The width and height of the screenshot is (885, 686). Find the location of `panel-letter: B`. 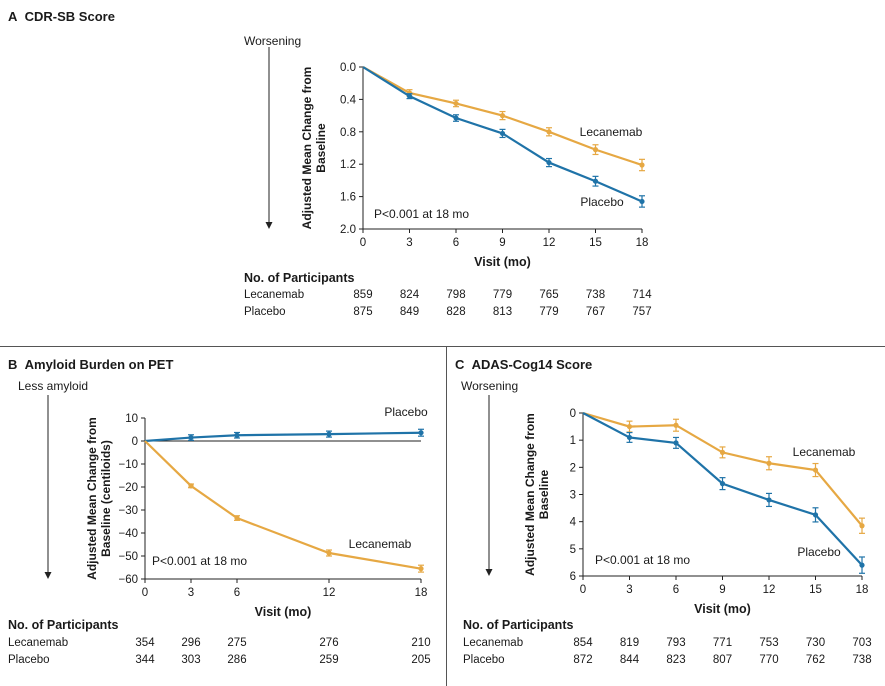

panel-letter: B is located at coordinates (13, 364).